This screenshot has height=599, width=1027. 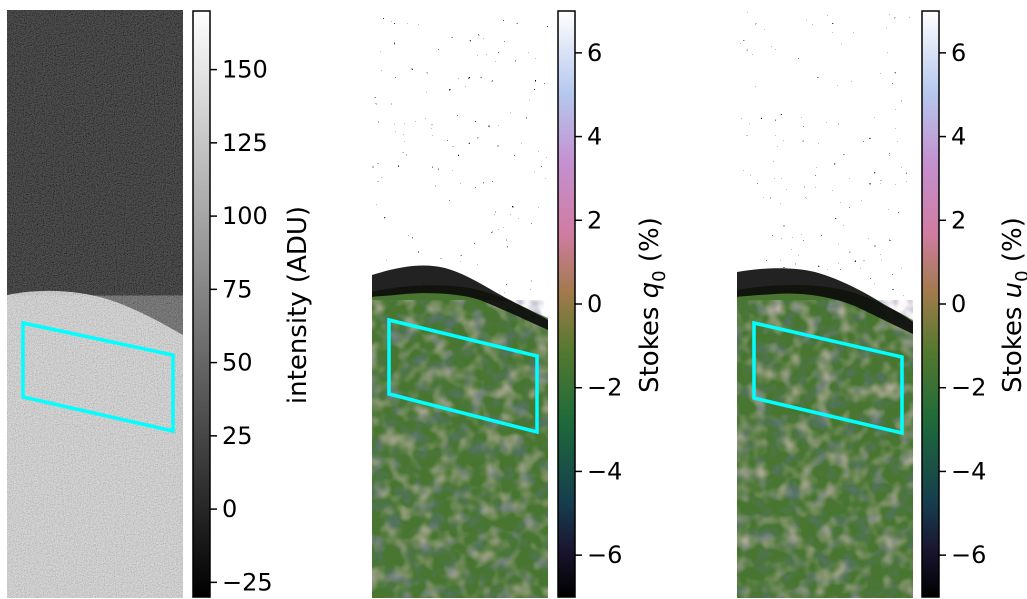 I want to click on colorbar-tick-label: −25, so click(x=247, y=582).